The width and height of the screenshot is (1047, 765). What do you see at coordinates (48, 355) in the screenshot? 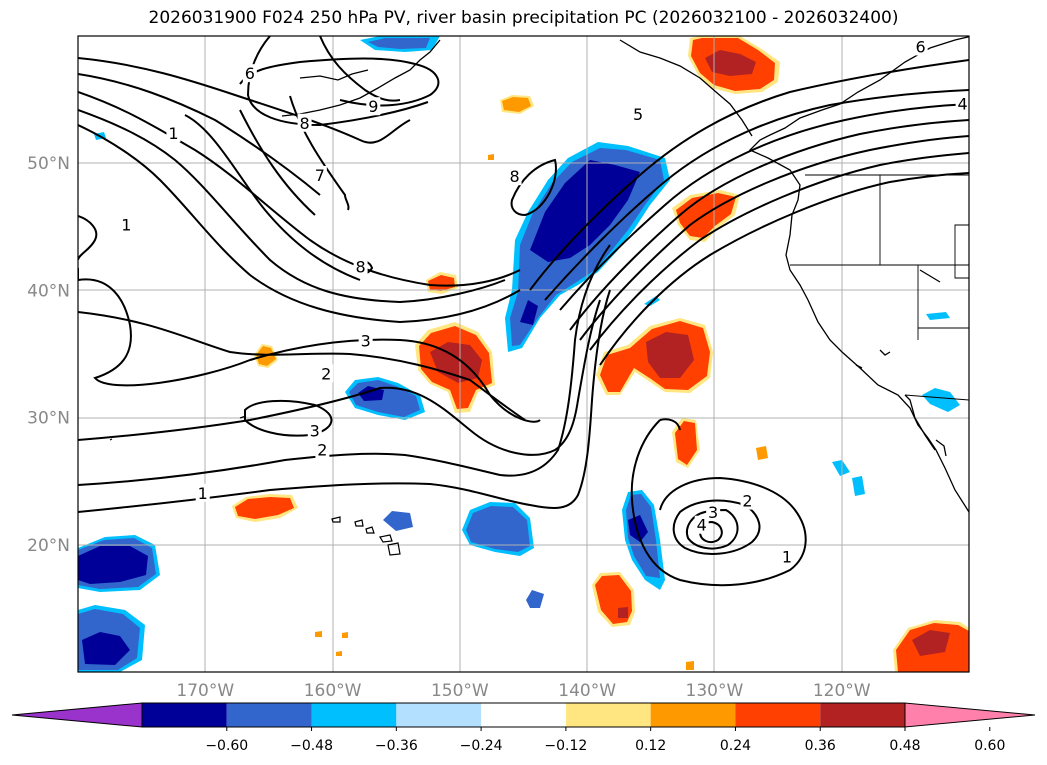
I see `latitude-tick-labels: 50°N 40°N 30°N 20°N` at bounding box center [48, 355].